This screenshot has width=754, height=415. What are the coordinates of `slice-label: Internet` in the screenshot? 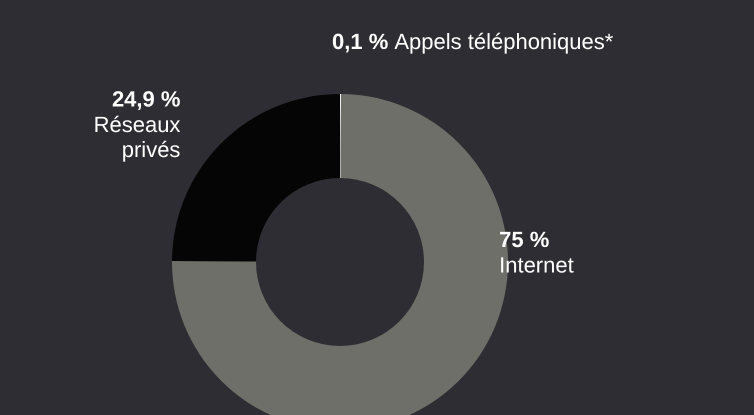 It's located at (536, 265).